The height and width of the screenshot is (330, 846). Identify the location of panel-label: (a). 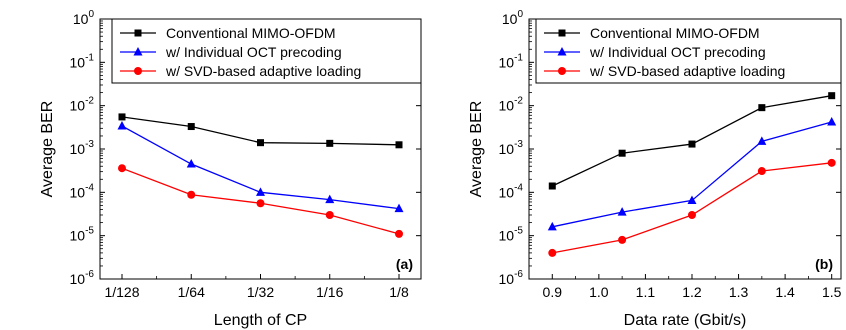
(404, 264).